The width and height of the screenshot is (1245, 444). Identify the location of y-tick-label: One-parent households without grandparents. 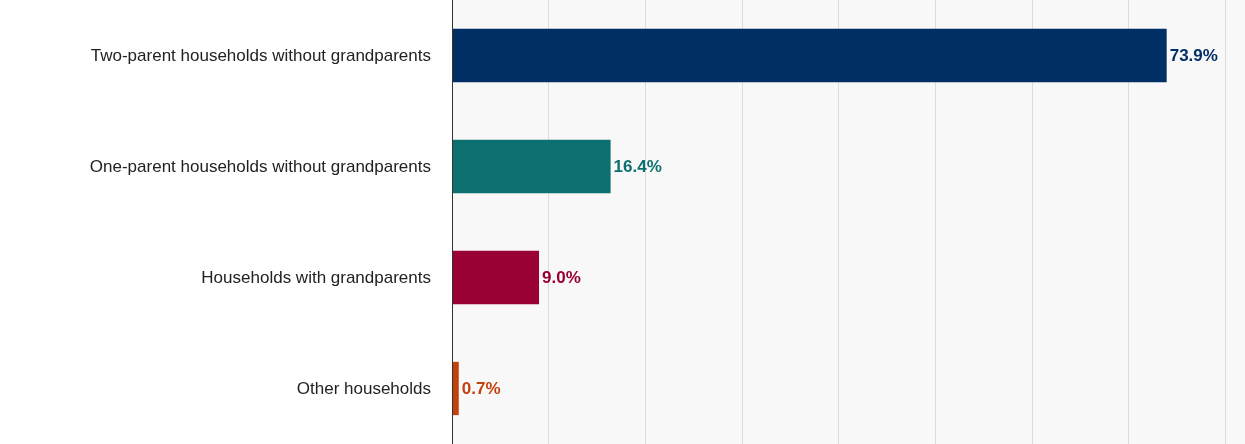
(260, 167).